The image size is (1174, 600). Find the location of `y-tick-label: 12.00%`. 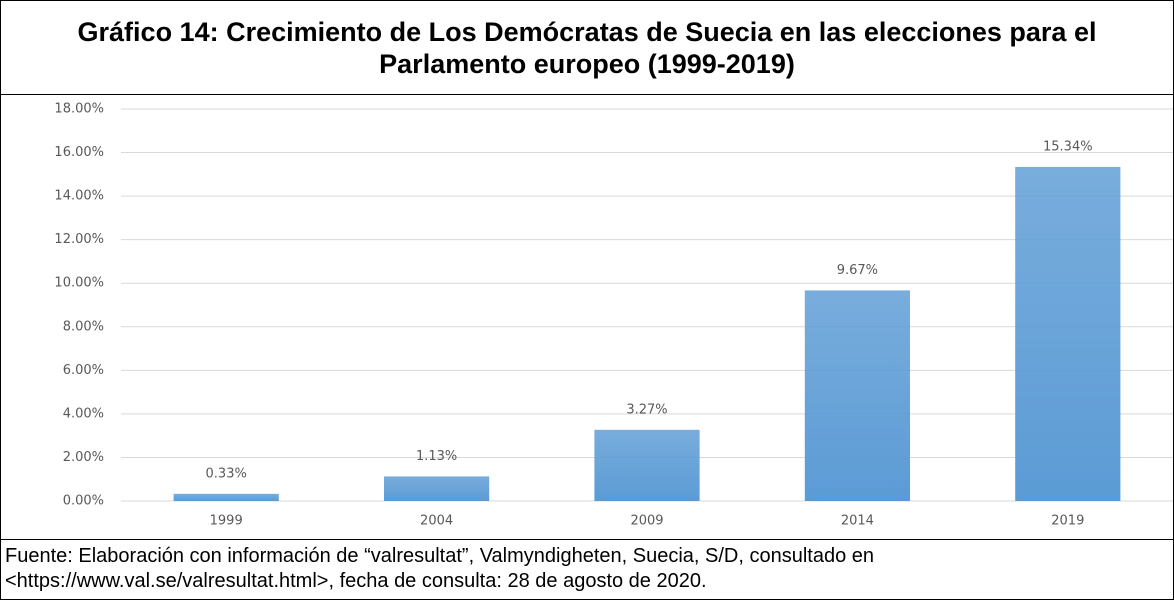

y-tick-label: 12.00% is located at coordinates (79, 239).